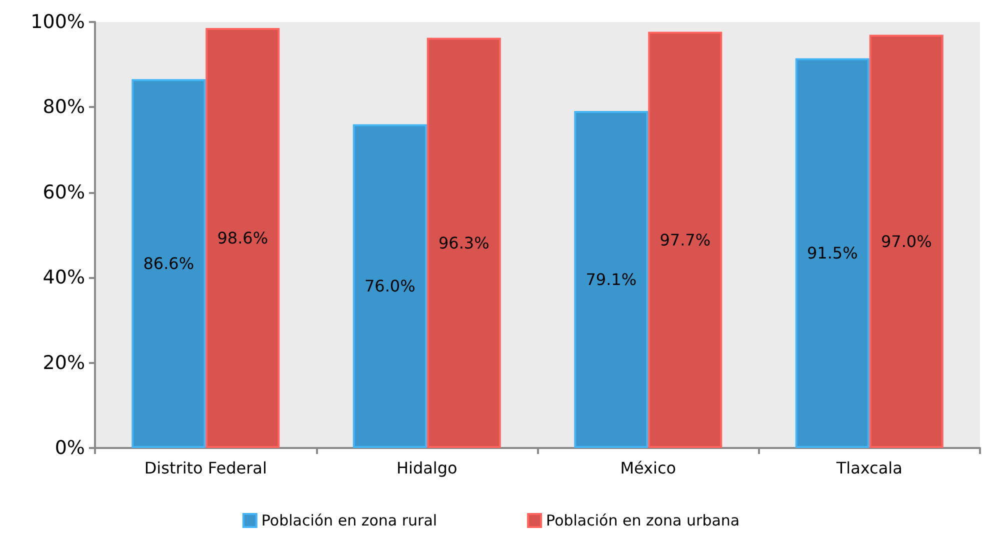 The image size is (982, 537). Describe the element at coordinates (63, 192) in the screenshot. I see `y-tick-label: 60%` at that location.